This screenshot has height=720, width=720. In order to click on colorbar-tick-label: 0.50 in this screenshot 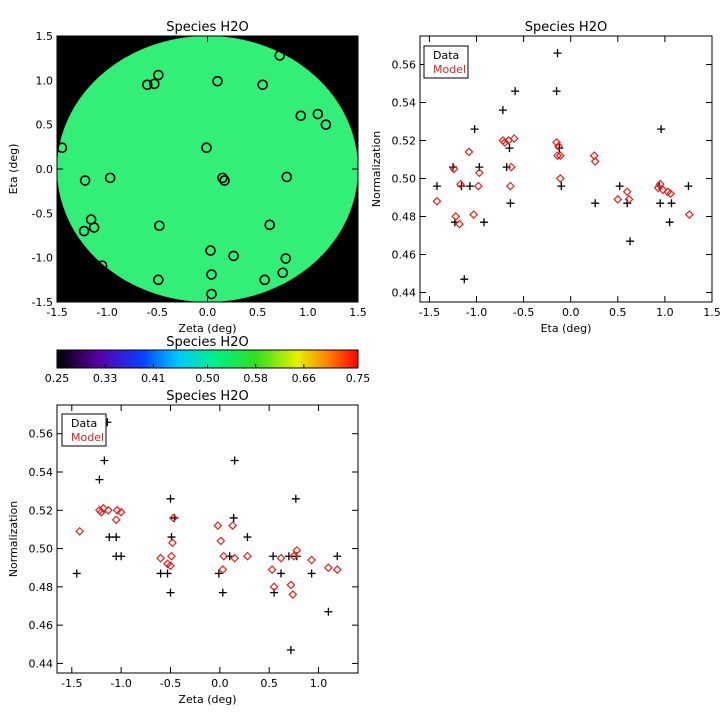, I will do `click(207, 378)`.